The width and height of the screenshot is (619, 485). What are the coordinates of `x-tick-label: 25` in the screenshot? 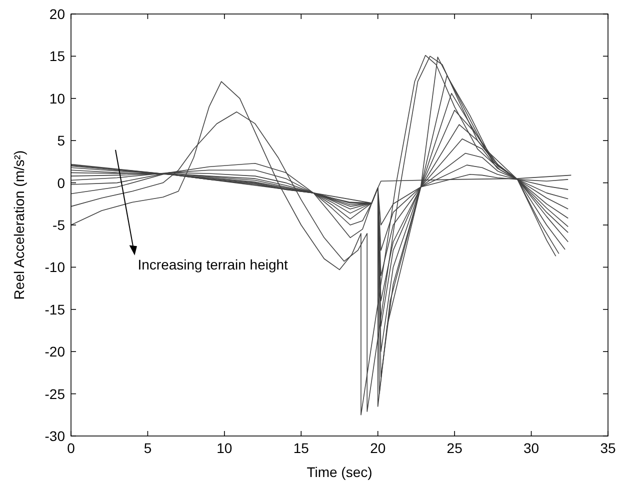 It's located at (454, 448).